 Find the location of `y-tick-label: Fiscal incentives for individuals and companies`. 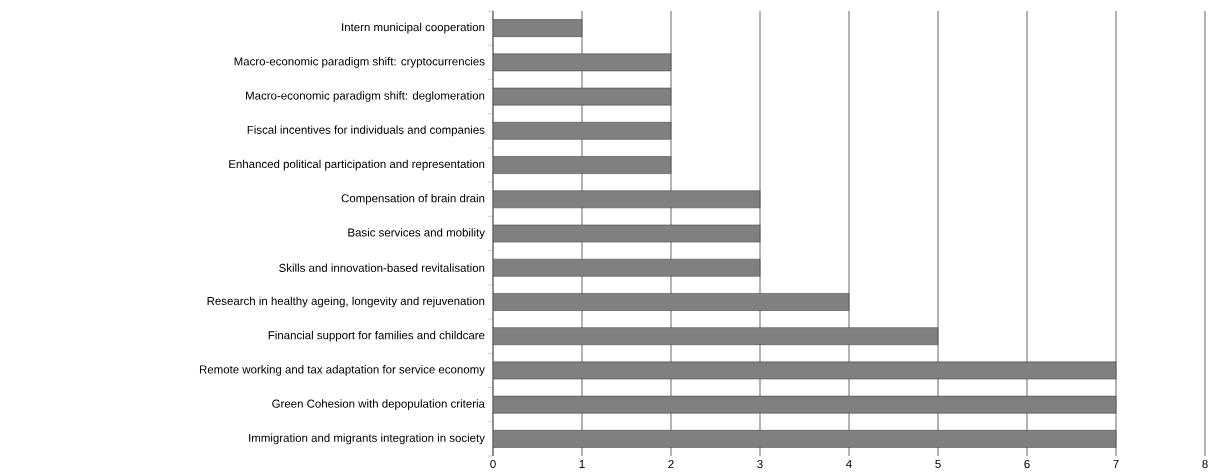

y-tick-label: Fiscal incentives for individuals and companies is located at coordinates (366, 131).